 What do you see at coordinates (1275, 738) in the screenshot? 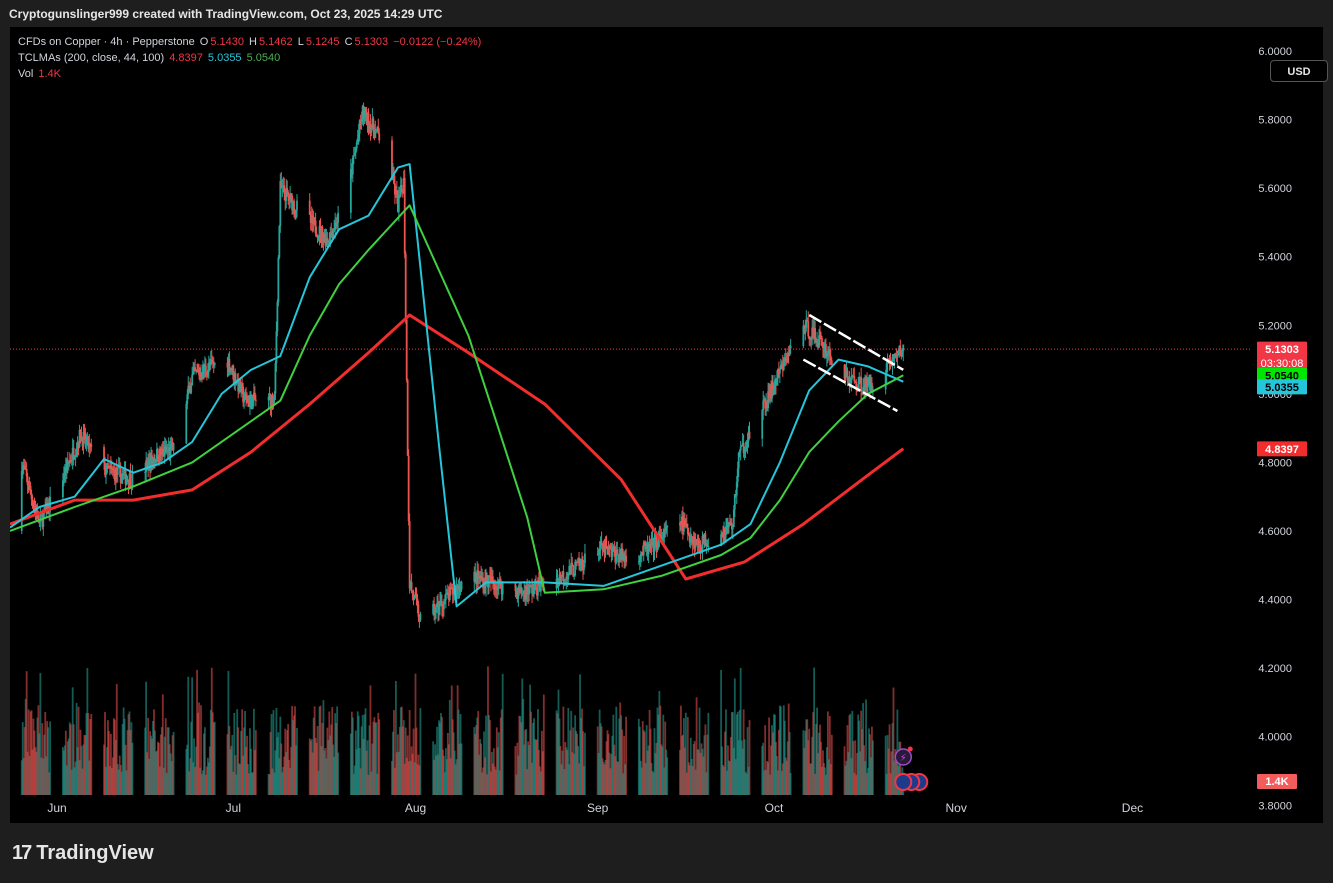
I see `y-tick-label: 4.0000` at bounding box center [1275, 738].